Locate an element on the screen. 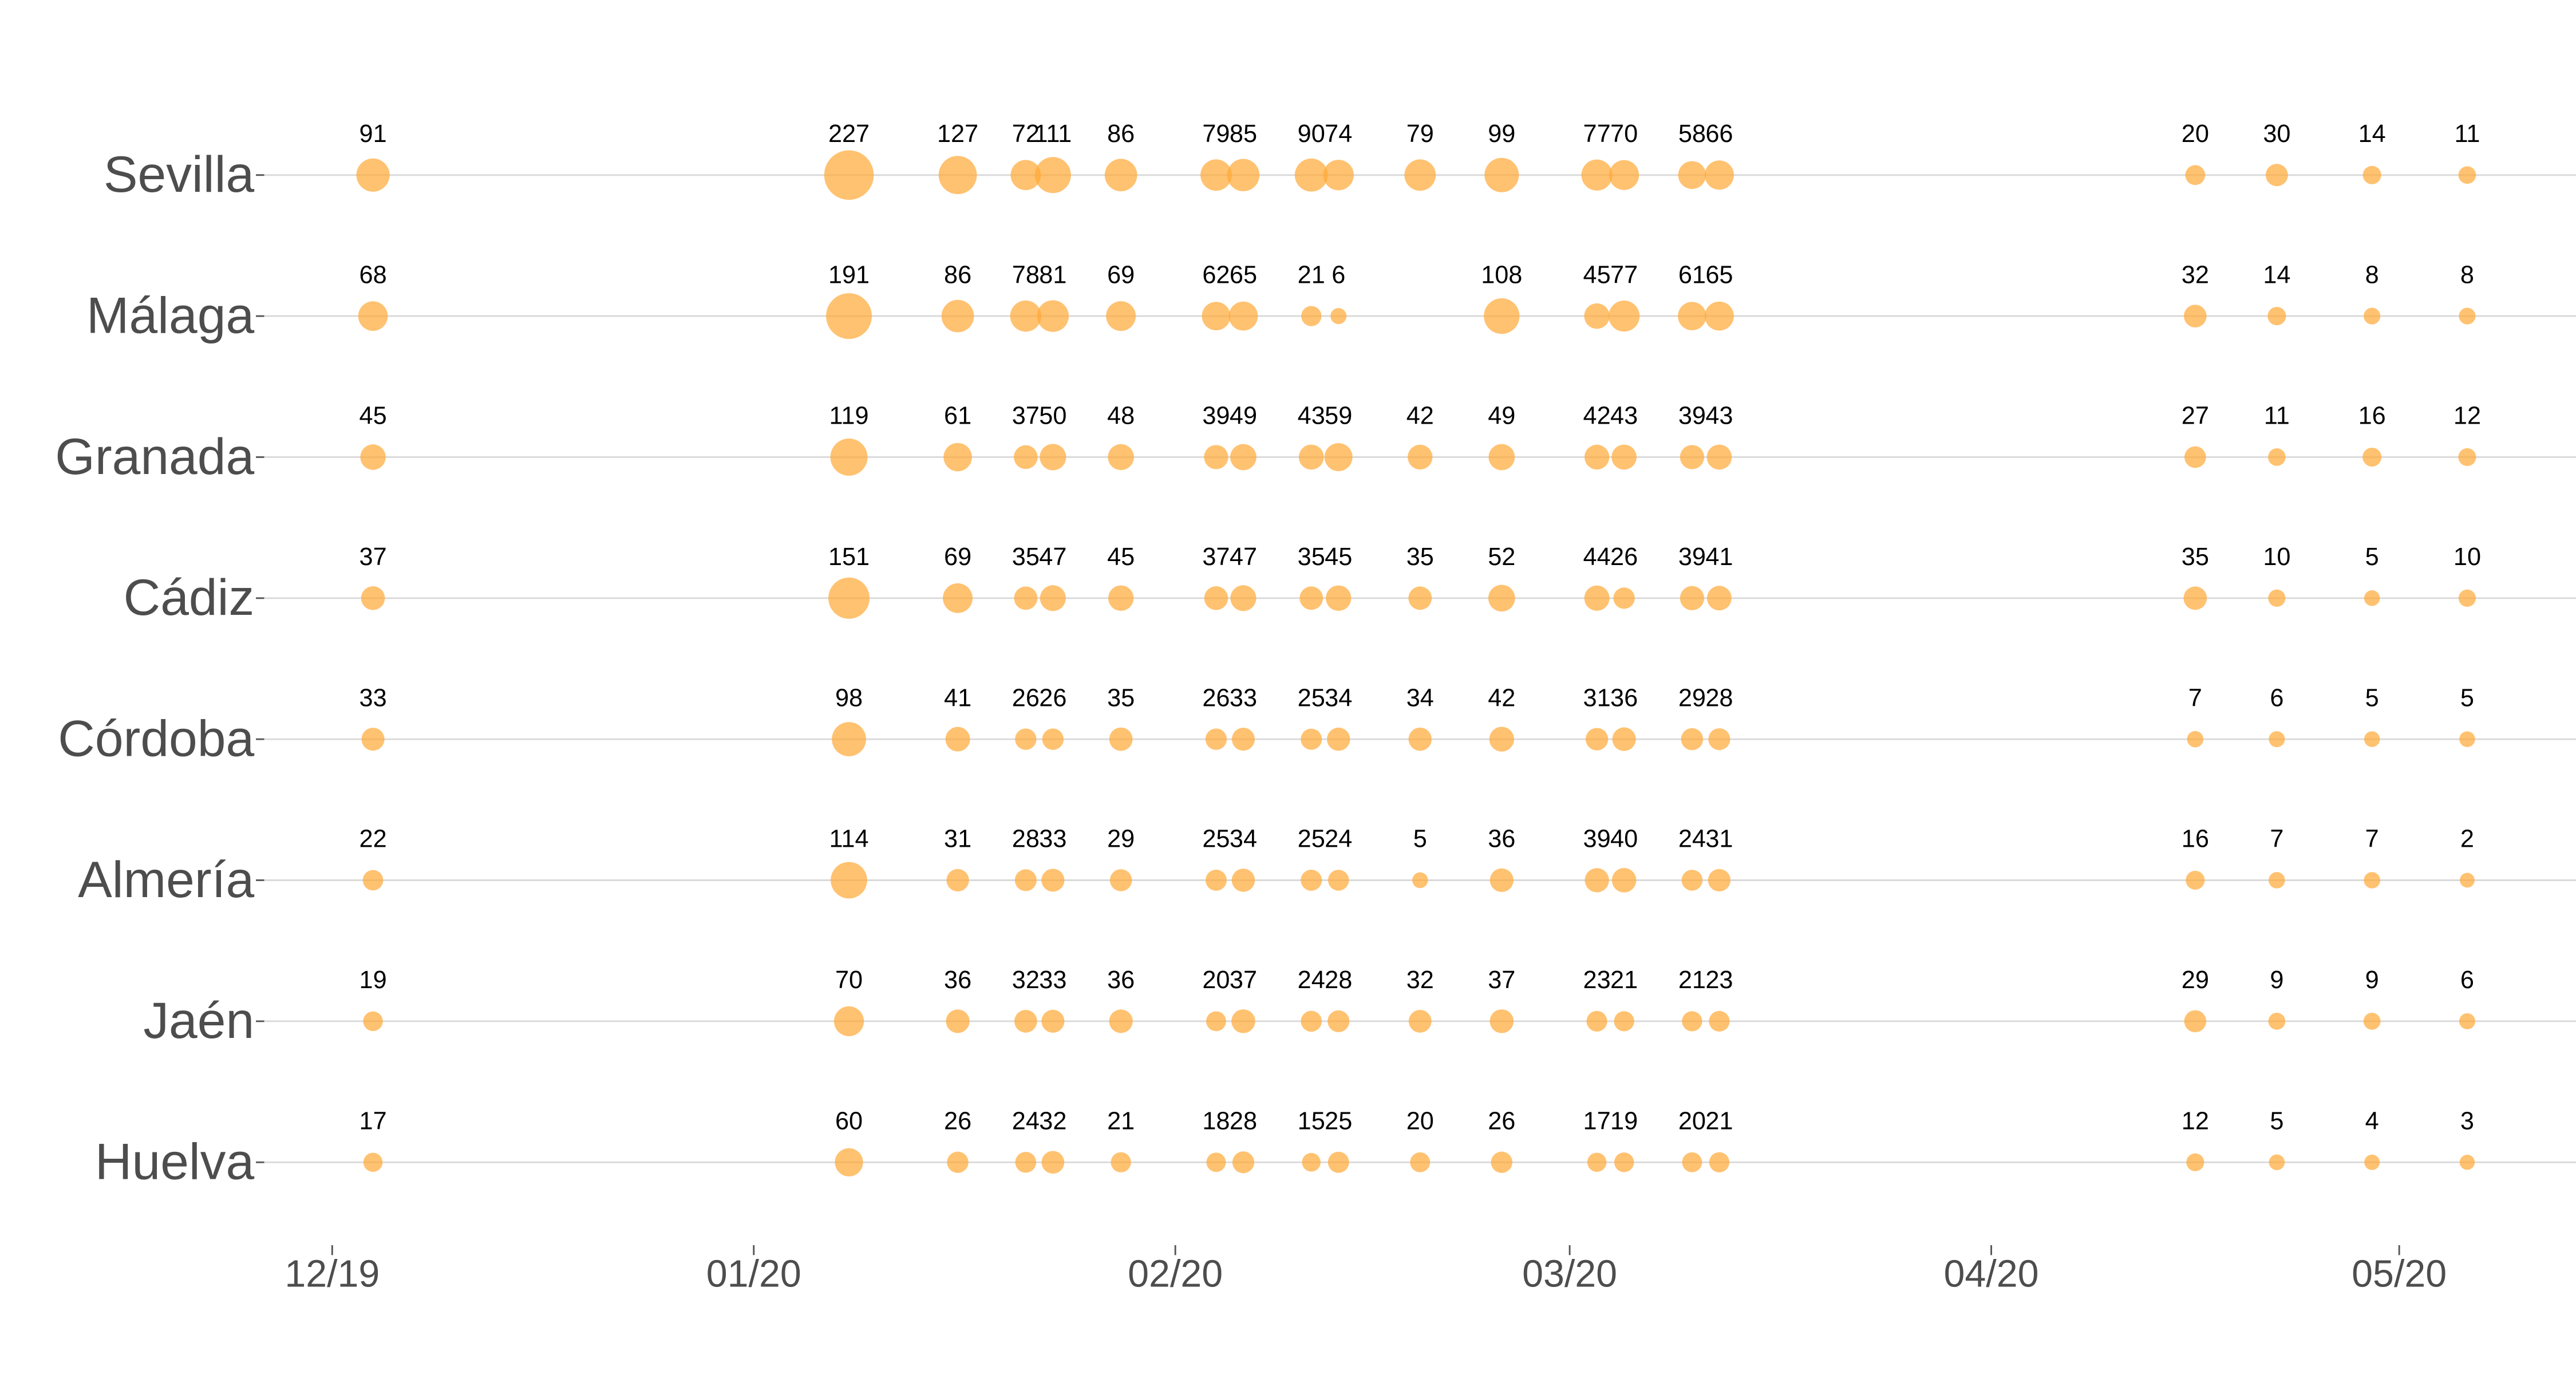  value-label: 16 is located at coordinates (2195, 839).